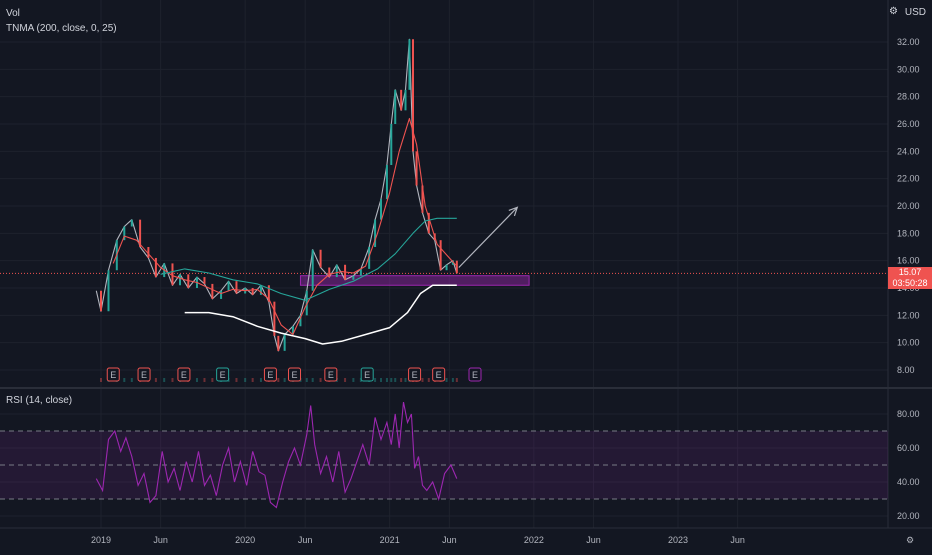 The image size is (932, 555). Describe the element at coordinates (534, 540) in the screenshot. I see `time-axis-tick: 2022` at that location.